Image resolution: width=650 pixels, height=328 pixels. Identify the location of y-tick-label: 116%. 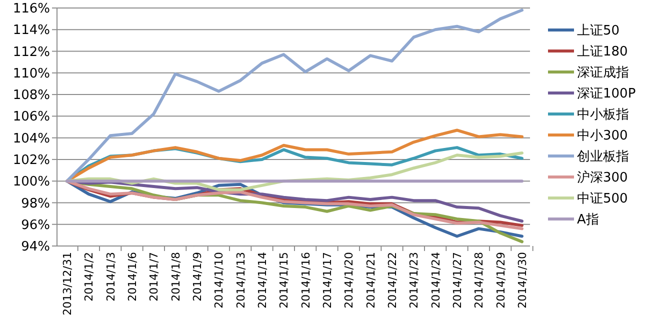
(31, 9).